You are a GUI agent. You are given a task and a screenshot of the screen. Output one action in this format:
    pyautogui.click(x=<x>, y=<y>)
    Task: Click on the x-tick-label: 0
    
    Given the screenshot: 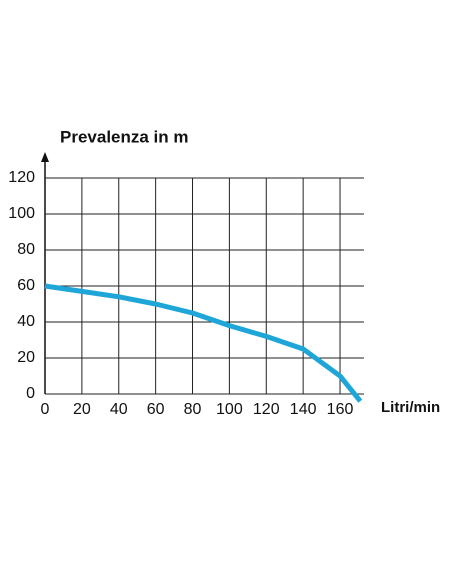 What is the action you would take?
    pyautogui.click(x=45, y=409)
    